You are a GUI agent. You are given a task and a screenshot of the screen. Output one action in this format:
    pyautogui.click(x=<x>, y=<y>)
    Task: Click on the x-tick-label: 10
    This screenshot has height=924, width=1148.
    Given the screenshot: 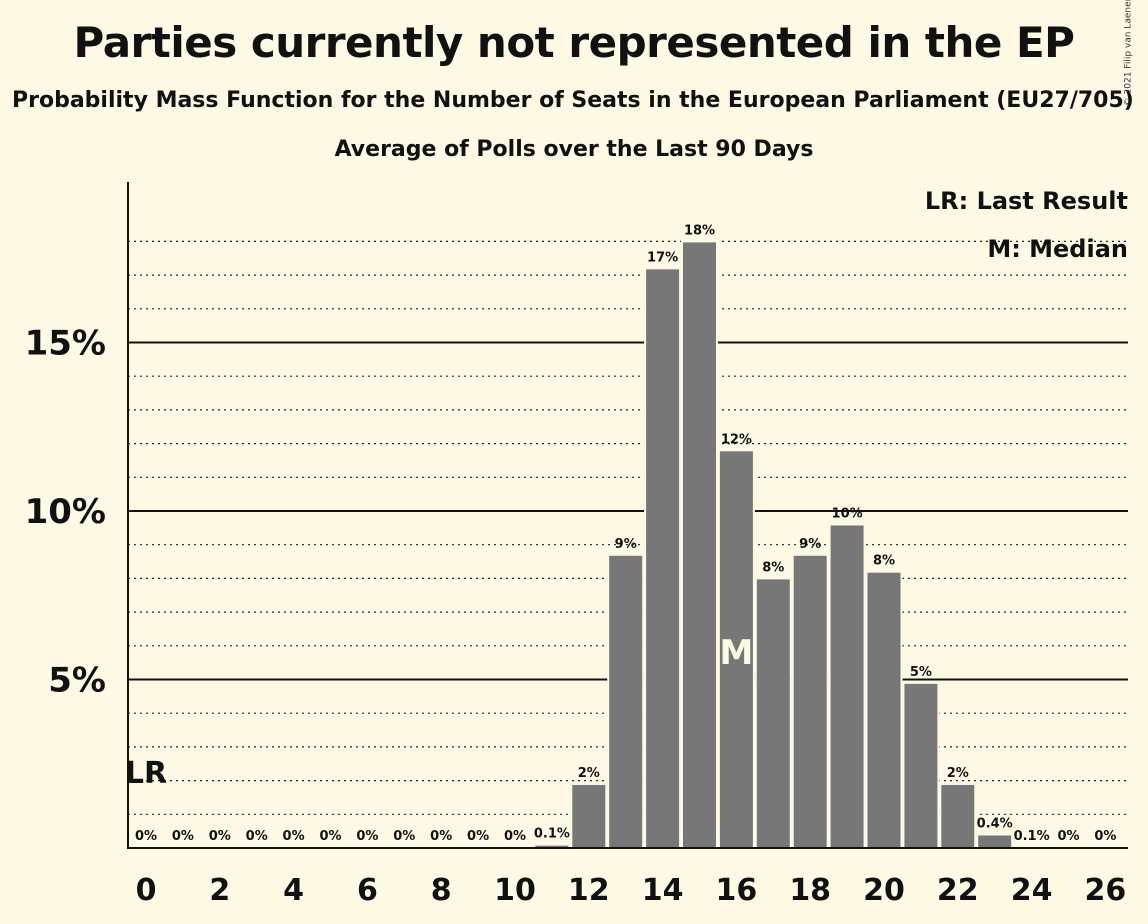 What is the action you would take?
    pyautogui.click(x=515, y=890)
    